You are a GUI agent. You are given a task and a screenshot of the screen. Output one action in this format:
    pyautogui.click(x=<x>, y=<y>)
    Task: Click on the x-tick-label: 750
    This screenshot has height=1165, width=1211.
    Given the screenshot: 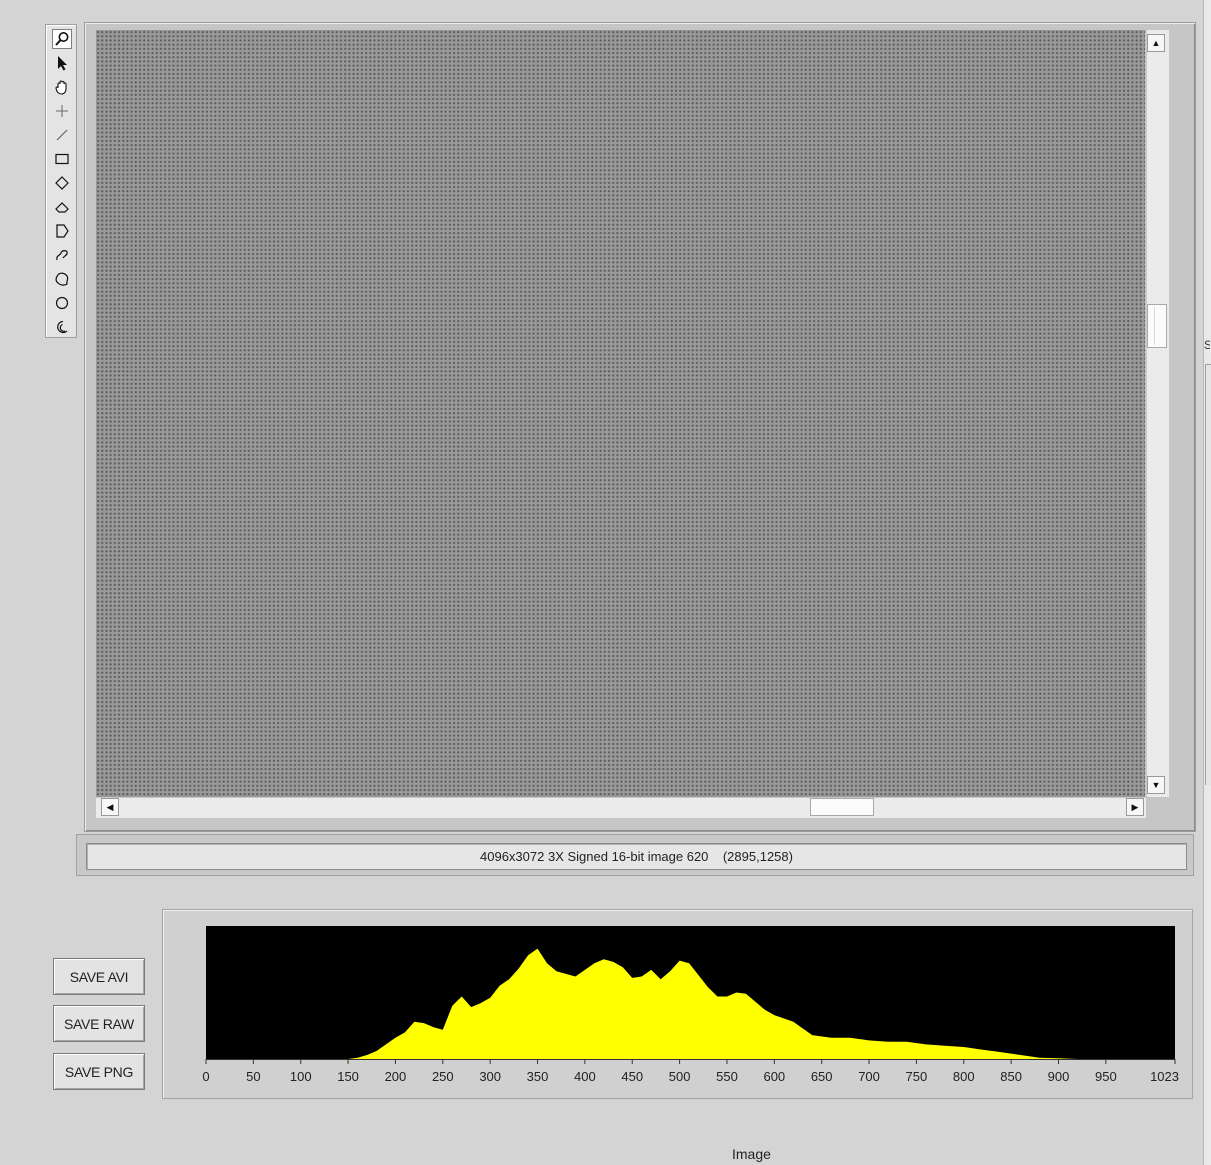 What is the action you would take?
    pyautogui.click(x=917, y=1076)
    